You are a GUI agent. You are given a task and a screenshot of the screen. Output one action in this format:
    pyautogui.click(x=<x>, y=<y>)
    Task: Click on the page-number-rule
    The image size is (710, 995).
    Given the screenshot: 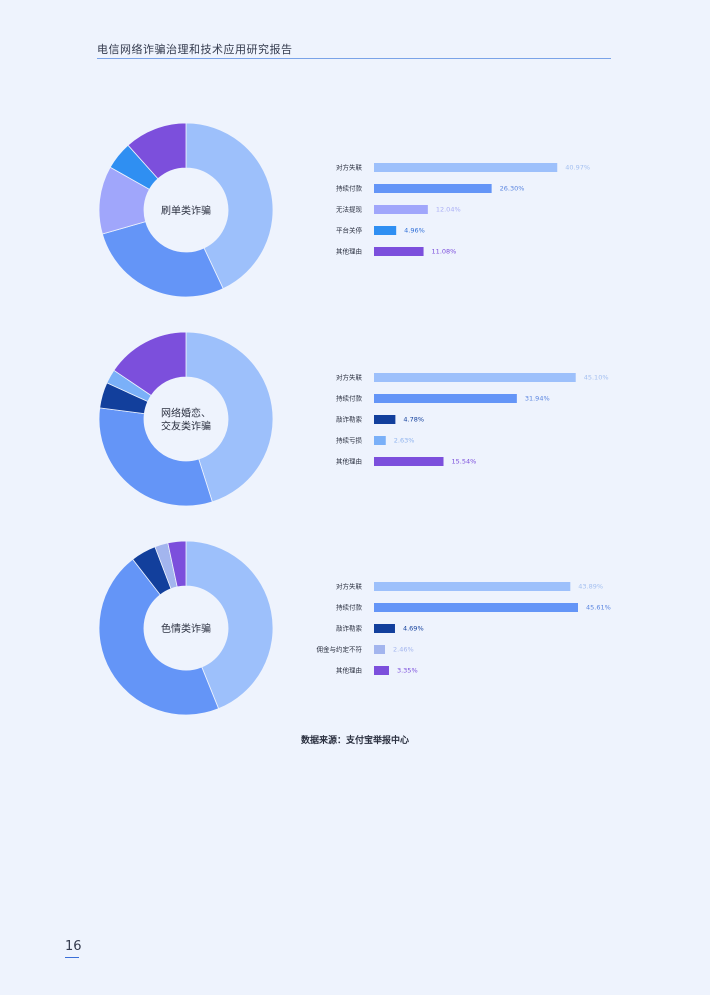 What is the action you would take?
    pyautogui.click(x=72, y=957)
    